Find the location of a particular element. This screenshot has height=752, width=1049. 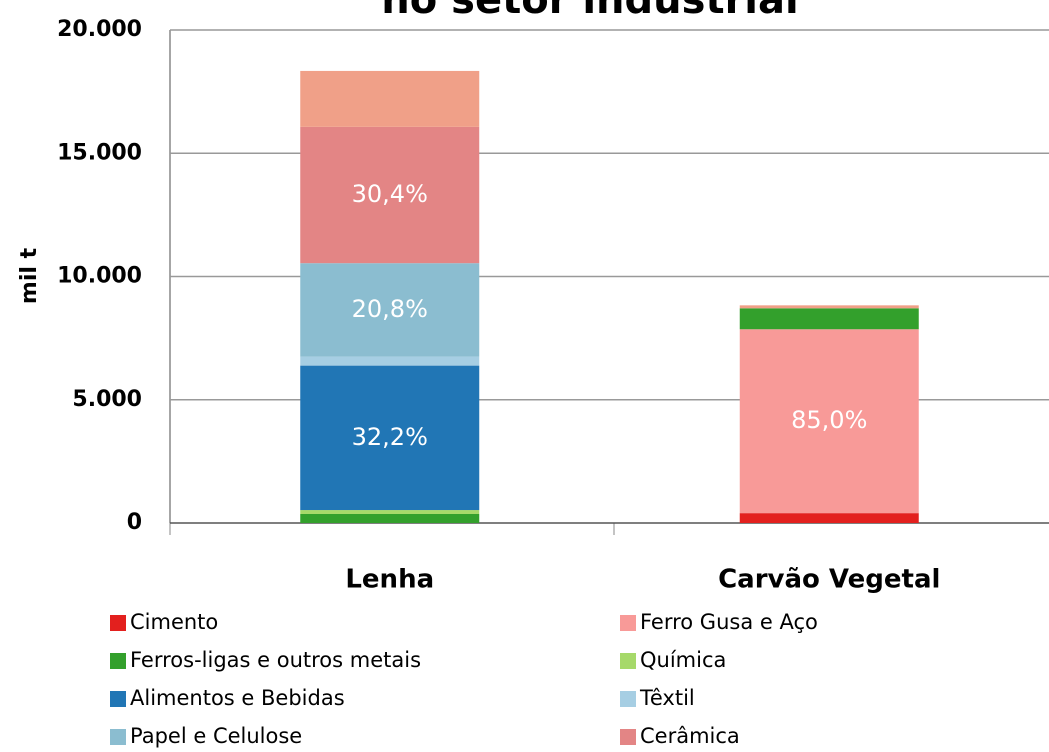

legend-label: Ferro Gusa e Aço is located at coordinates (729, 622).